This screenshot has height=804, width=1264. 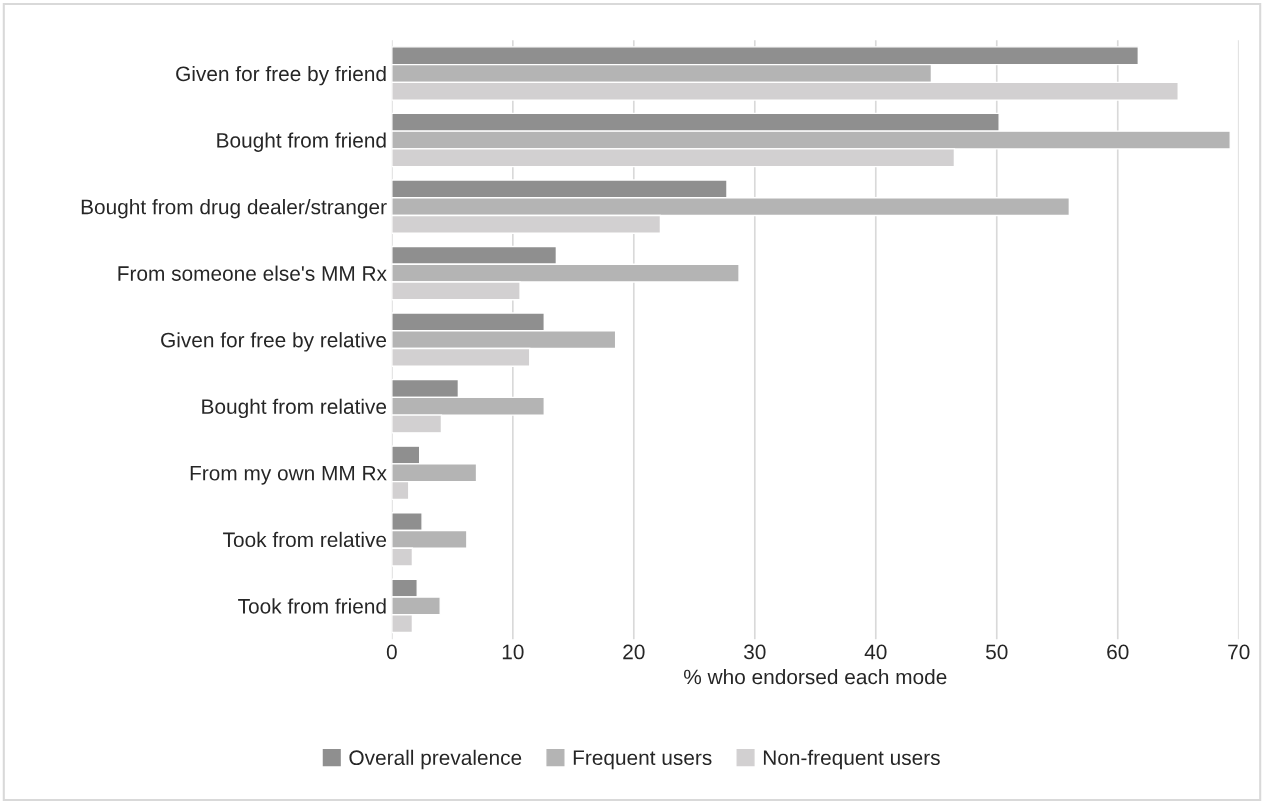 I want to click on y-tick-label: Given for free by relative, so click(x=274, y=342).